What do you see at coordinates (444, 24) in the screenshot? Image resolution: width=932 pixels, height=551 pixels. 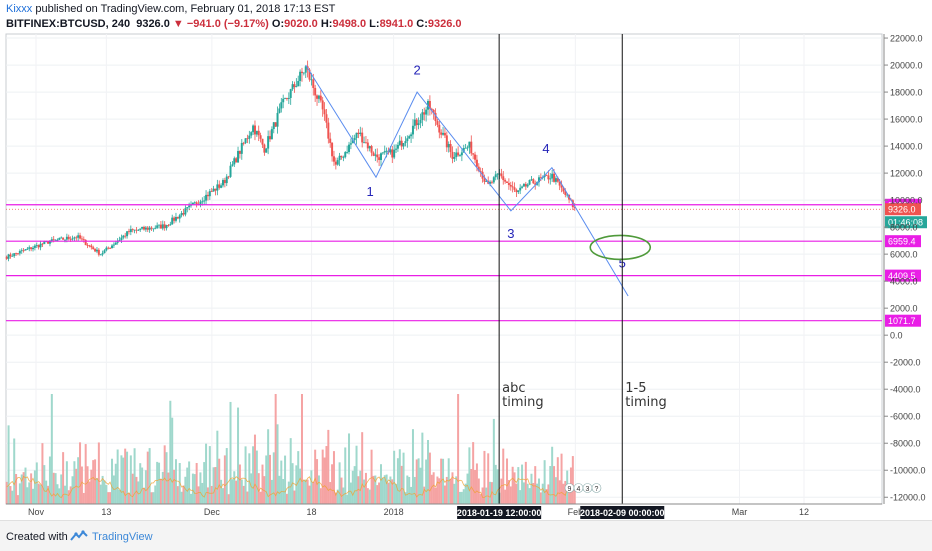 I see `close-value: 9326.0` at bounding box center [444, 24].